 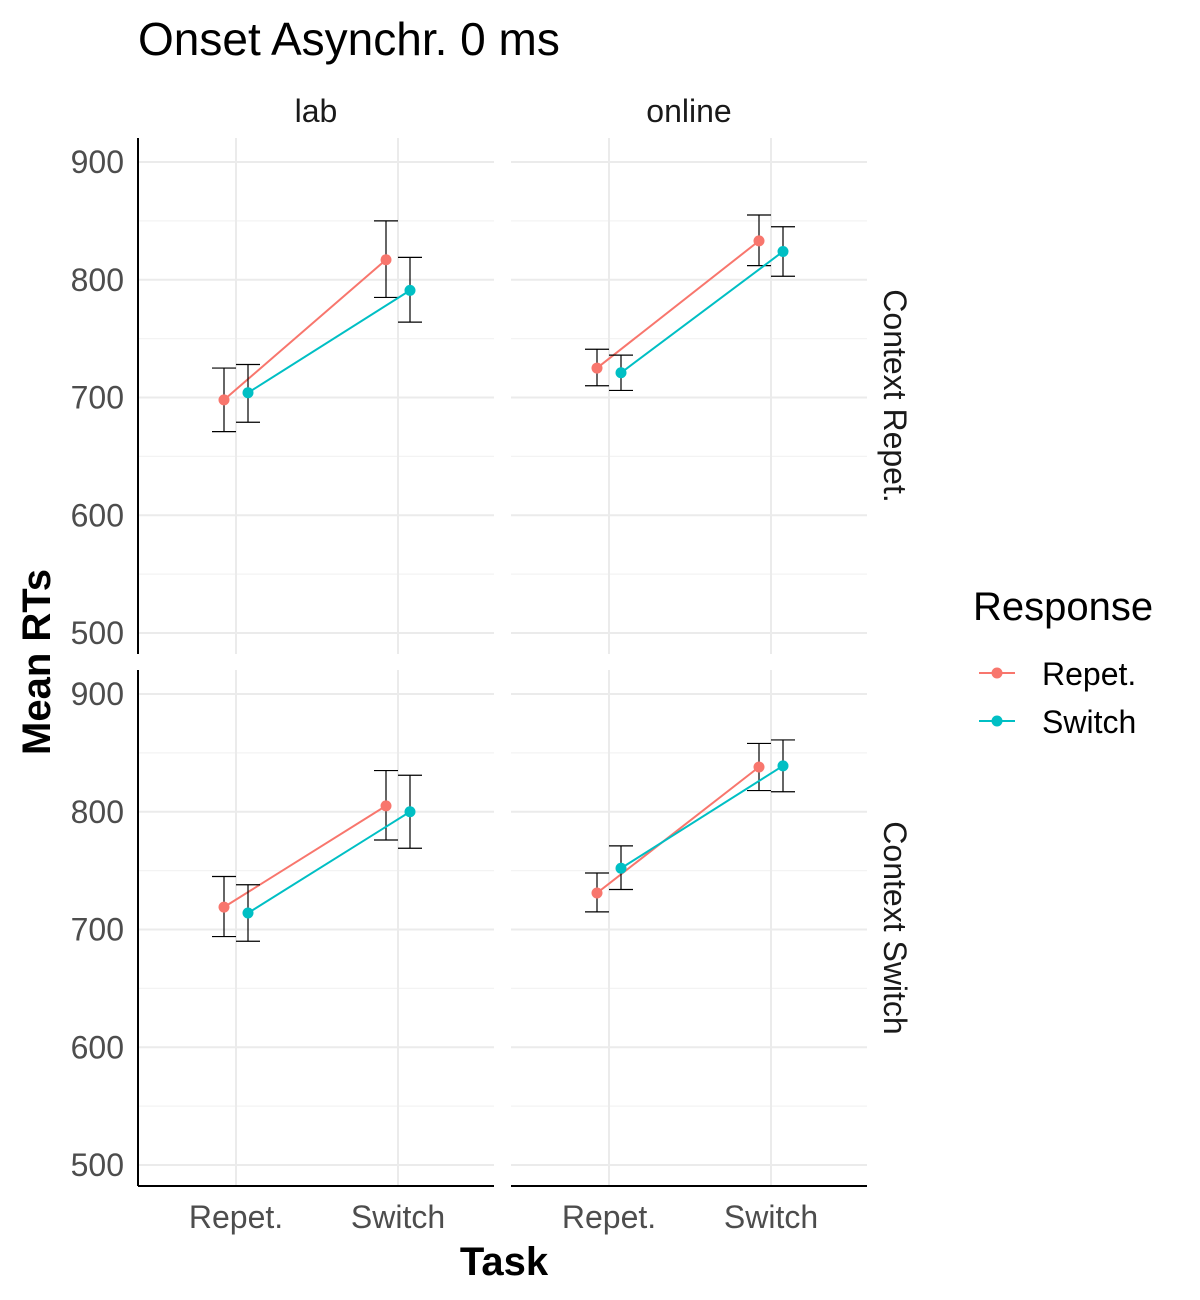 What do you see at coordinates (37, 662) in the screenshot?
I see `y-axis-title: Mean RTs` at bounding box center [37, 662].